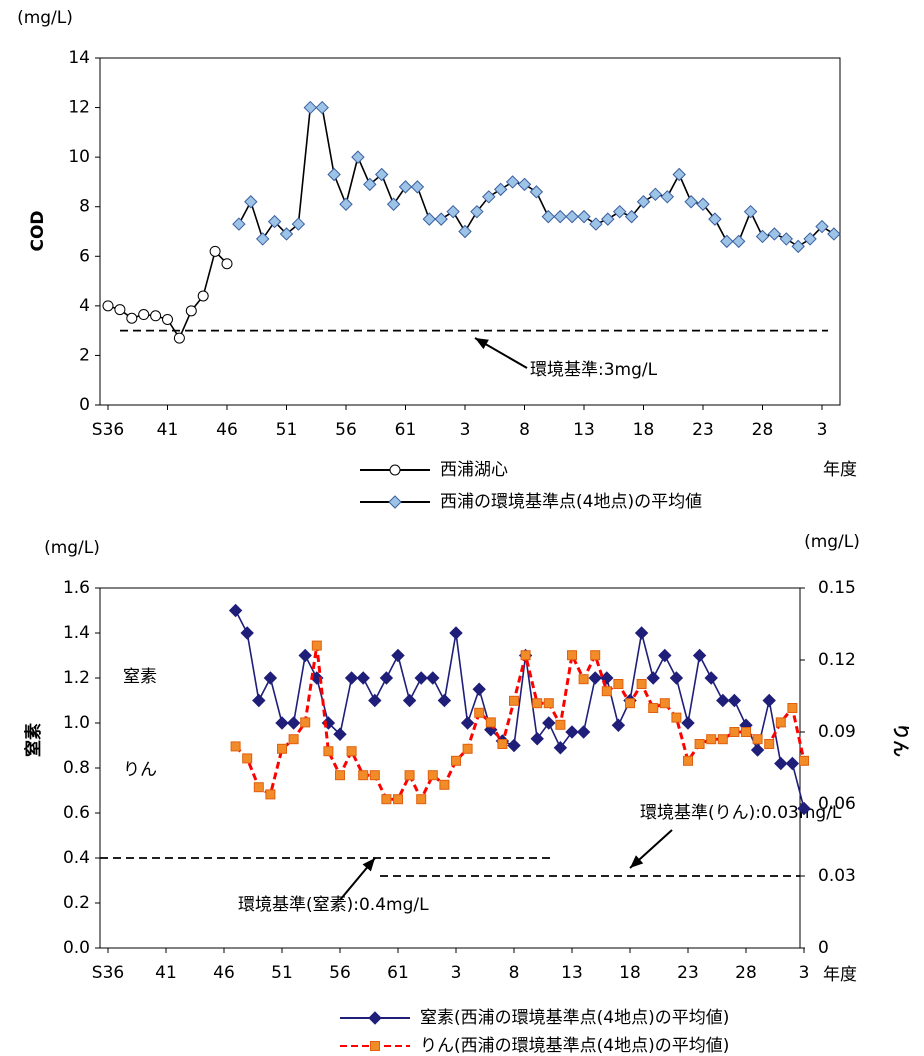 This screenshot has width=924, height=1056. What do you see at coordinates (84, 207) in the screenshot?
I see `y-tick-label: 8` at bounding box center [84, 207].